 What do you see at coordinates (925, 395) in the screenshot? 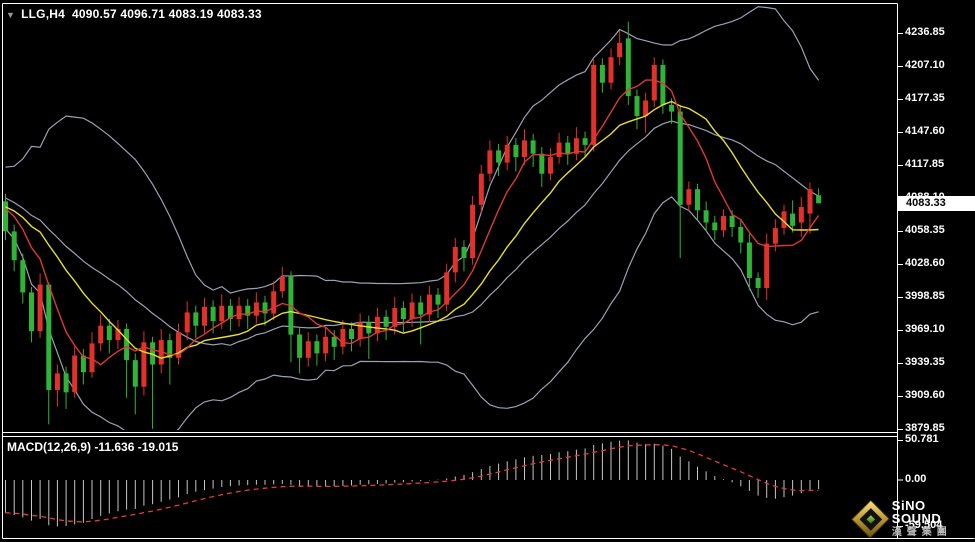
I see `price-tick-label: 3909.60` at bounding box center [925, 395].